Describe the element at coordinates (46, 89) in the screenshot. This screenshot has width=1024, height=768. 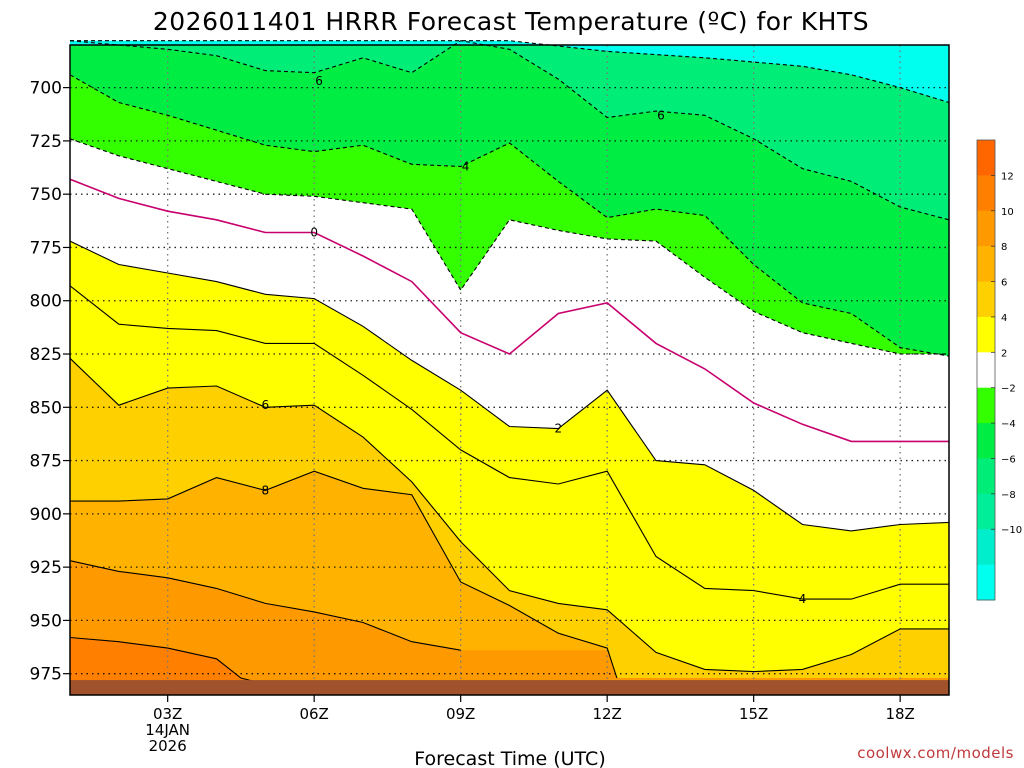
I see `y-tick-label-700: 700` at that location.